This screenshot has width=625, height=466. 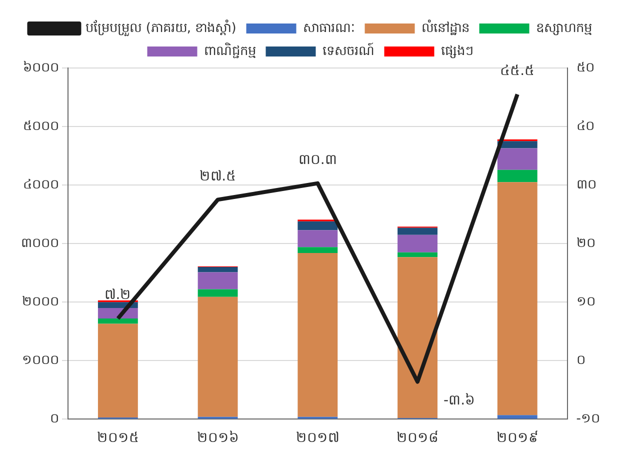 I want to click on data-label: -៣.៦, so click(x=460, y=400).